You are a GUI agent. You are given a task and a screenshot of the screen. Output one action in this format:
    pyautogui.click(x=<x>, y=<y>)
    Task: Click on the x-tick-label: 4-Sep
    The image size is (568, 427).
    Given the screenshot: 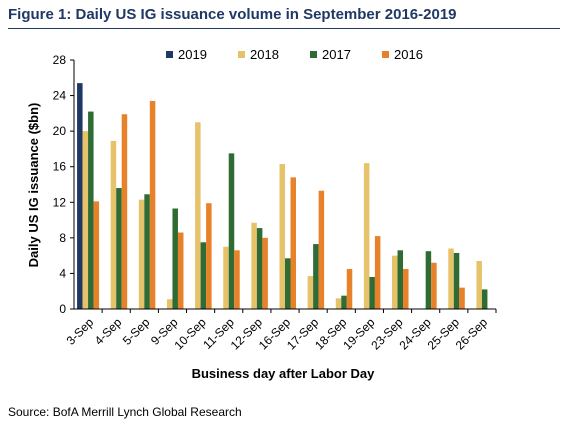 What is the action you would take?
    pyautogui.click(x=108, y=331)
    